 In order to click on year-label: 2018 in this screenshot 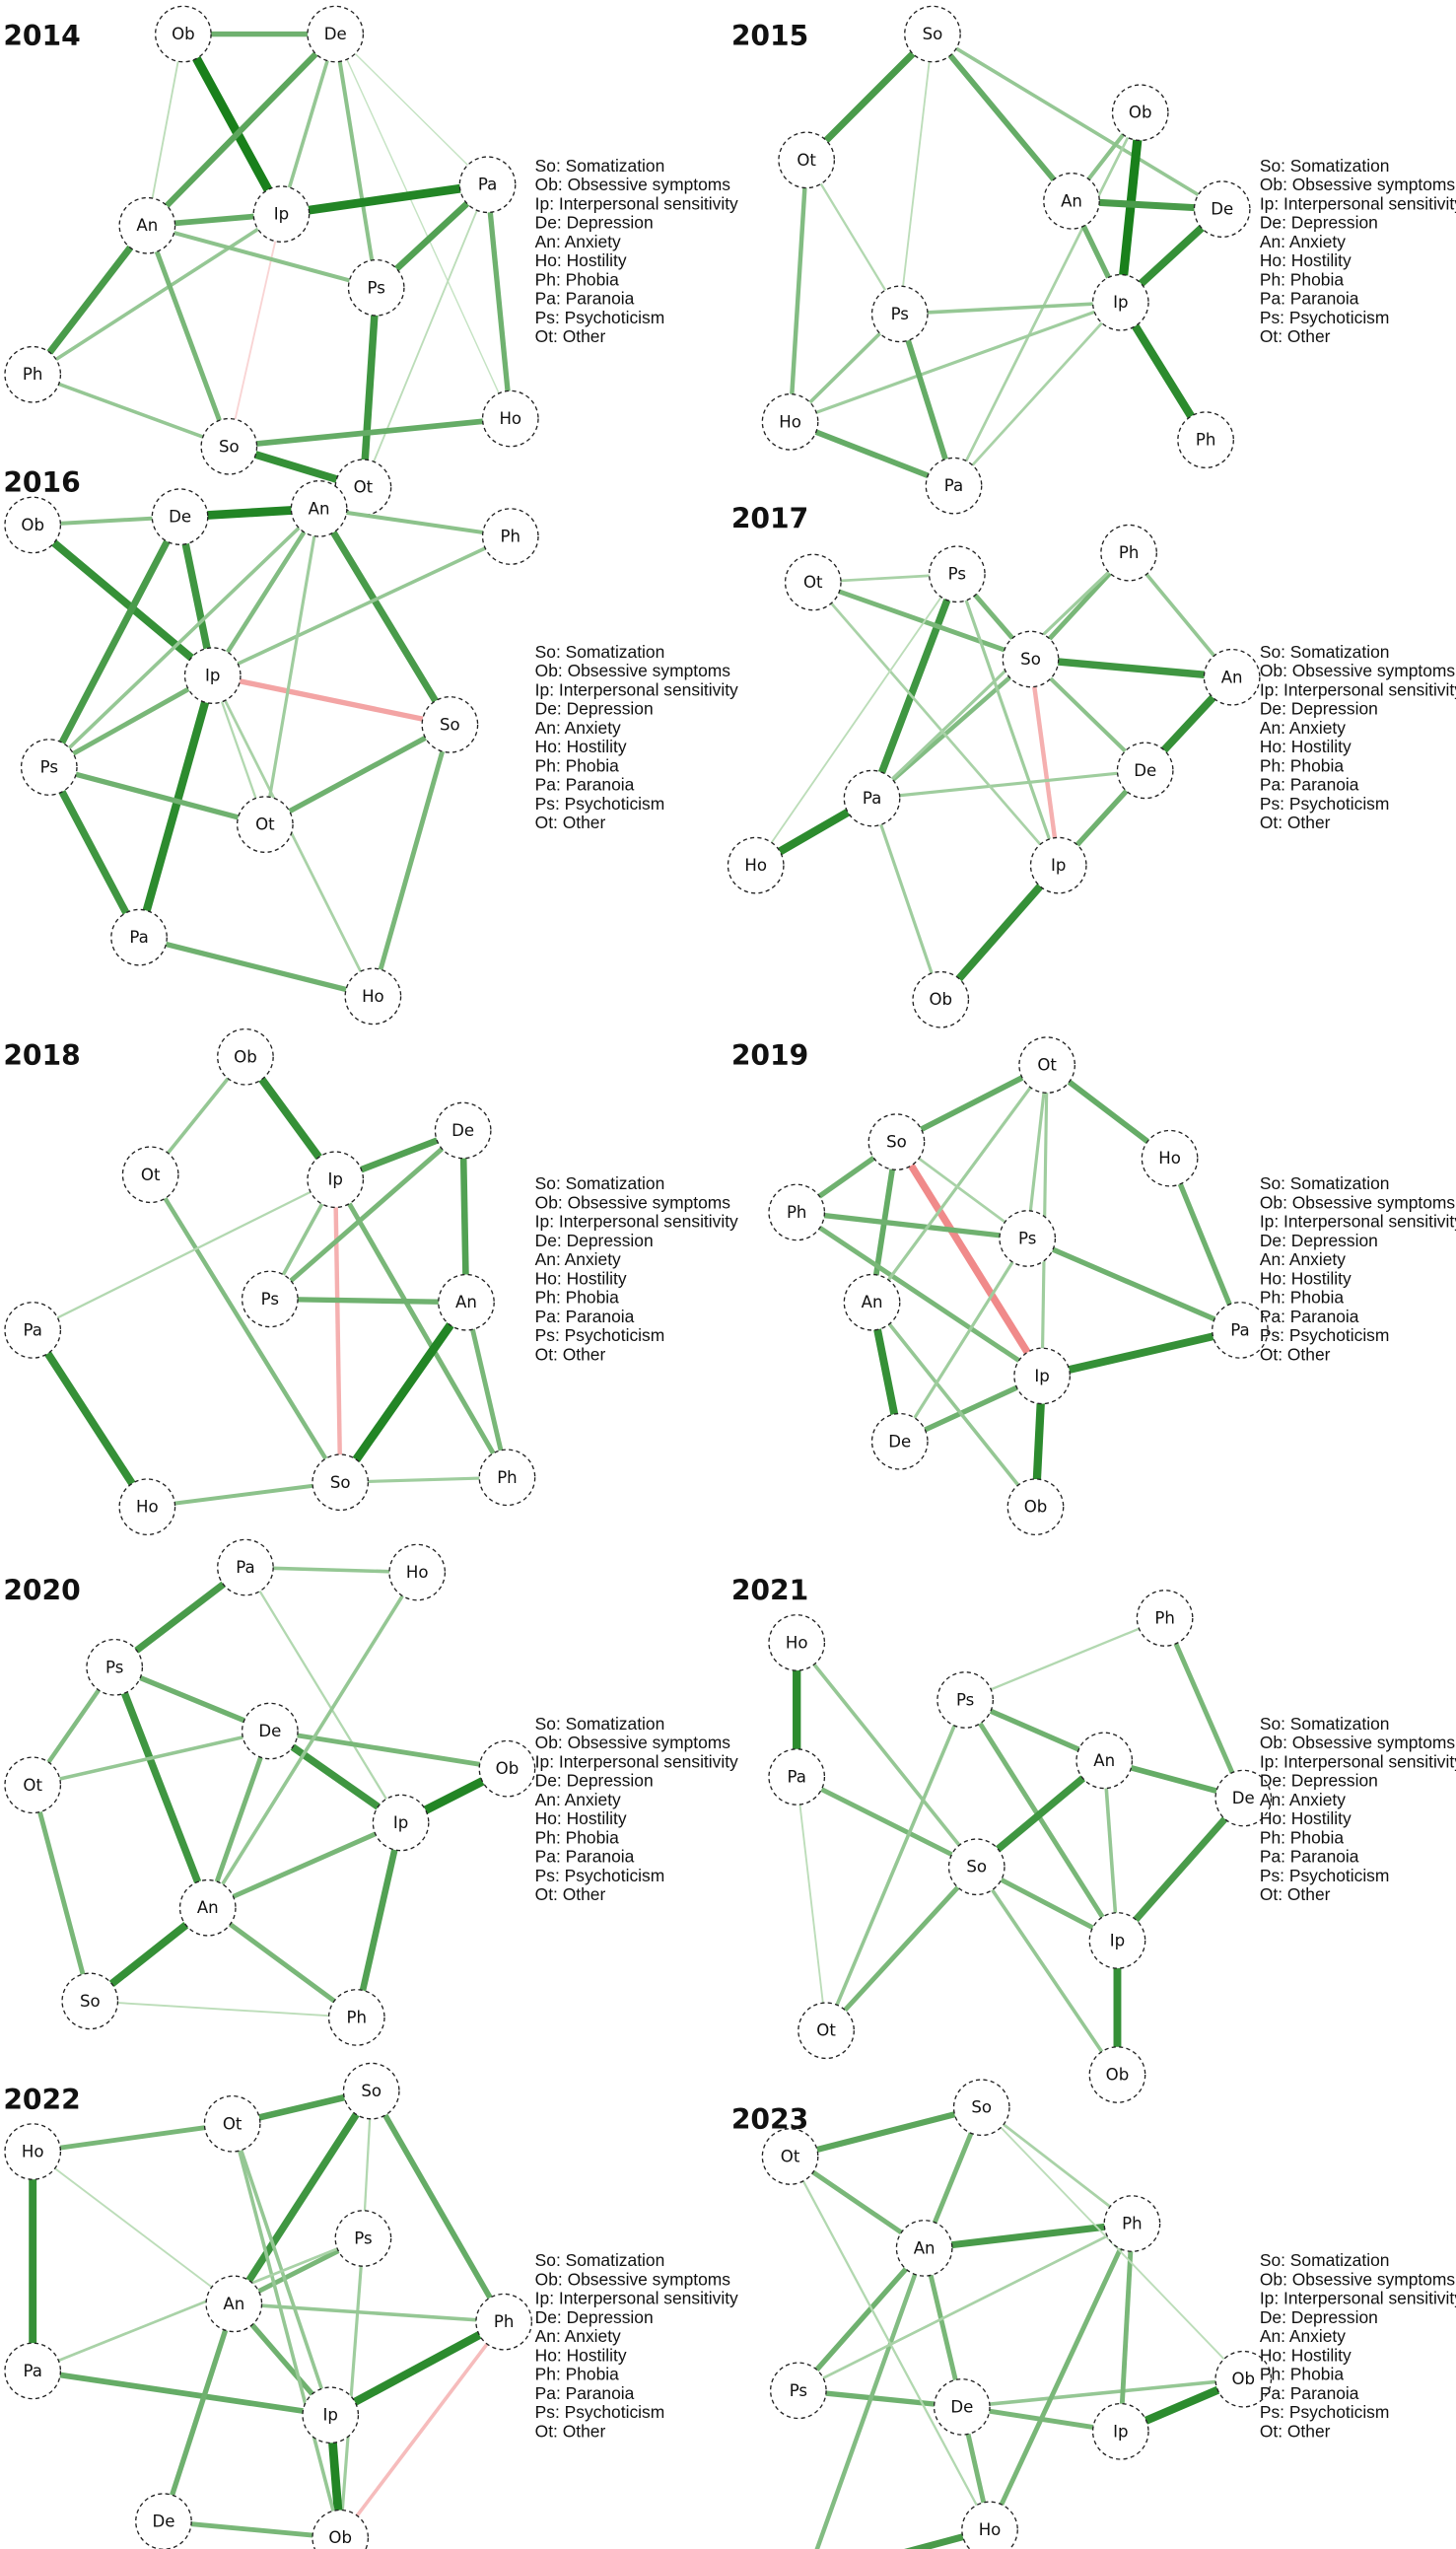, I will do `click(42, 1055)`.